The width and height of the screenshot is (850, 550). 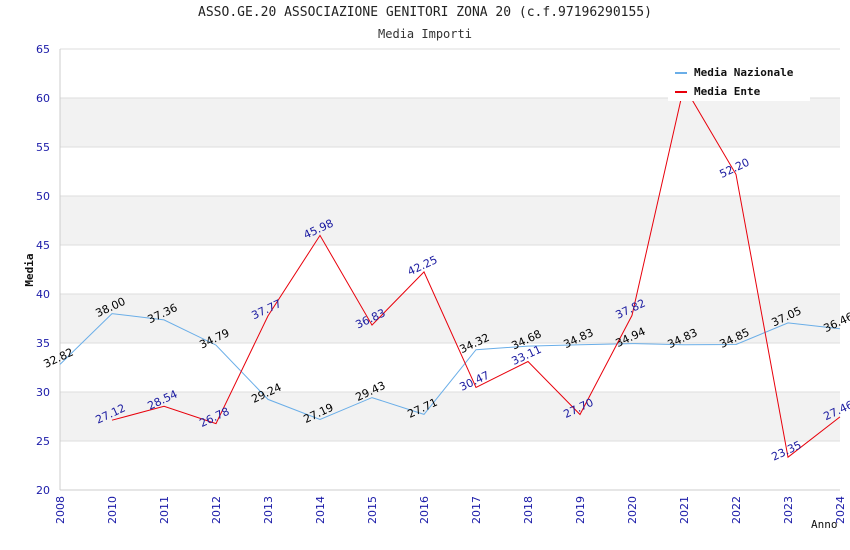 I want to click on y-tick-label: 60, so click(x=43, y=98).